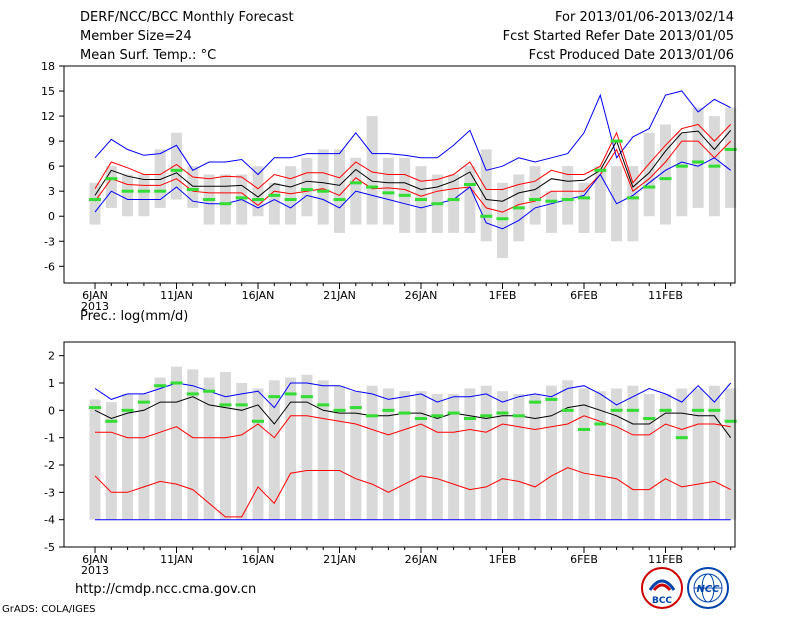 This screenshot has width=800, height=618. I want to click on variable-label: Mean Surf. Temp.: °C, so click(148, 55).